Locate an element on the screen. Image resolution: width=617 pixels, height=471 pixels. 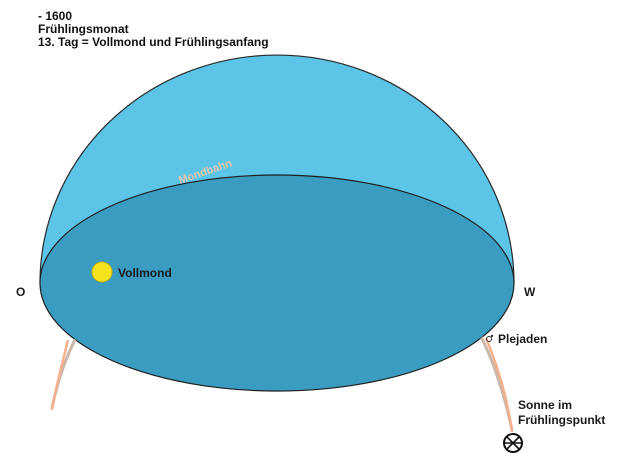
sun-symbol-icon is located at coordinates (513, 443).